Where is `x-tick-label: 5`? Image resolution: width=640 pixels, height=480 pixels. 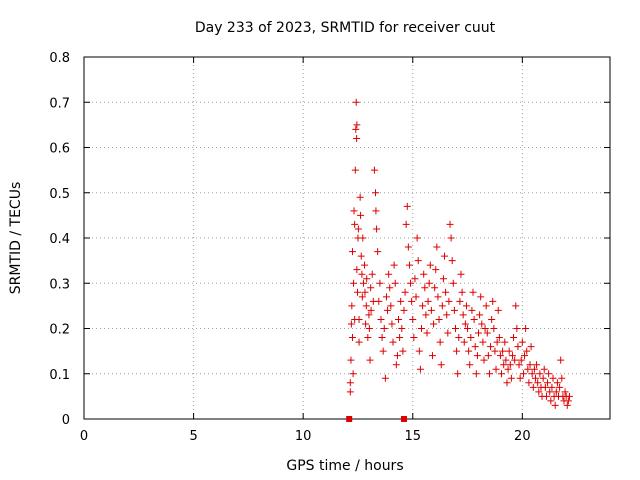 x-tick-label: 5 is located at coordinates (193, 436).